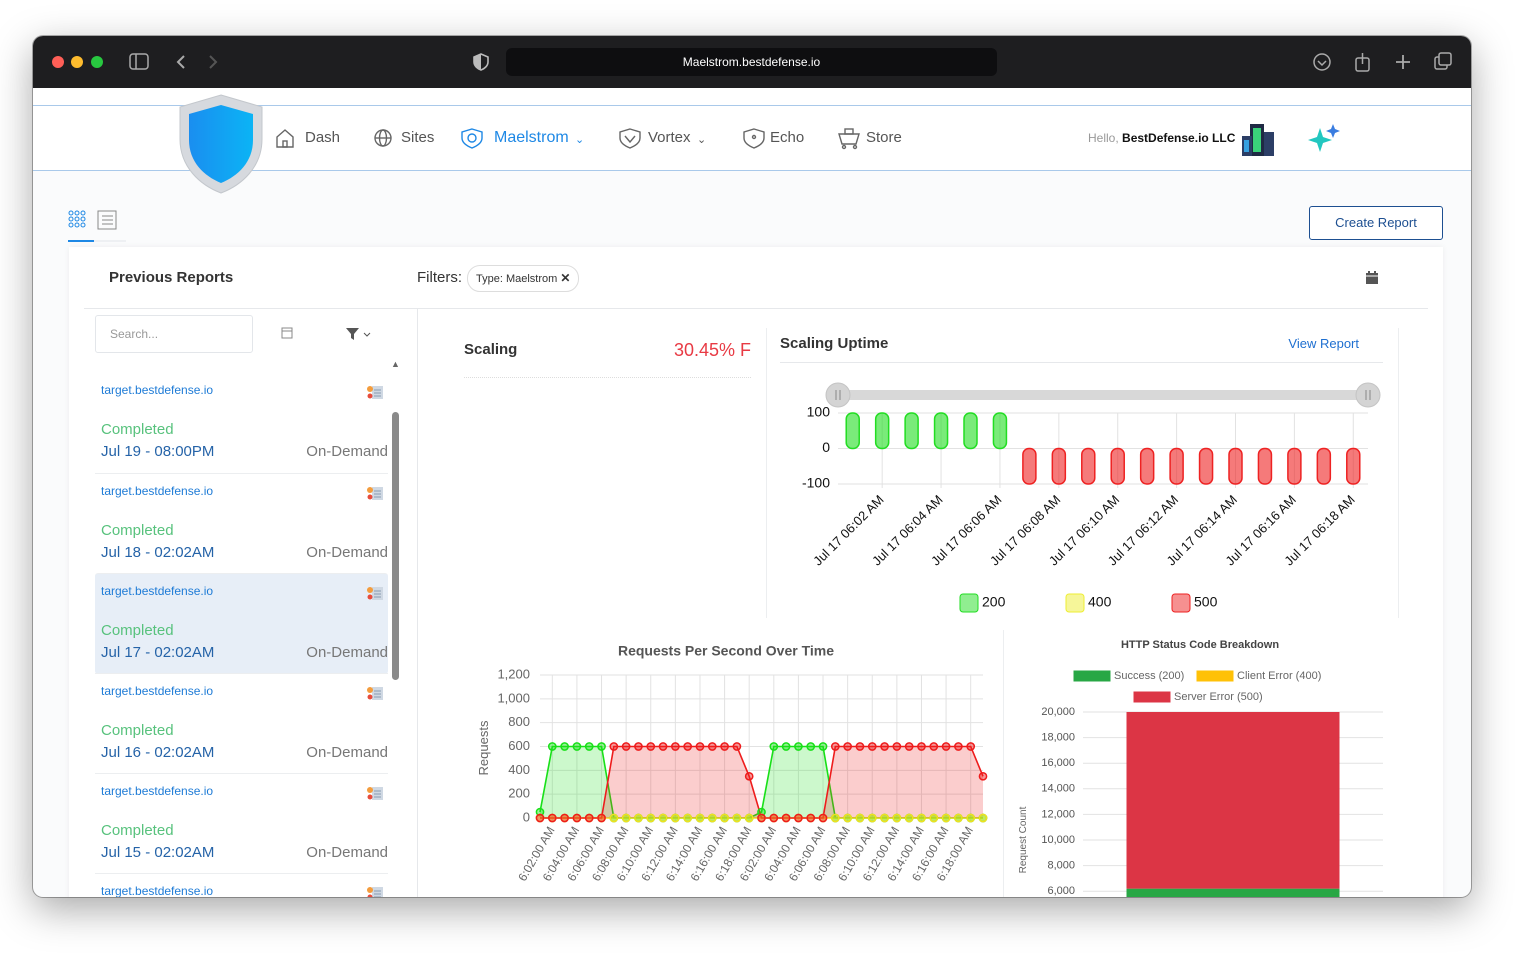 The height and width of the screenshot is (958, 1530). Describe the element at coordinates (752, 138) in the screenshot. I see `nav-bar` at that location.